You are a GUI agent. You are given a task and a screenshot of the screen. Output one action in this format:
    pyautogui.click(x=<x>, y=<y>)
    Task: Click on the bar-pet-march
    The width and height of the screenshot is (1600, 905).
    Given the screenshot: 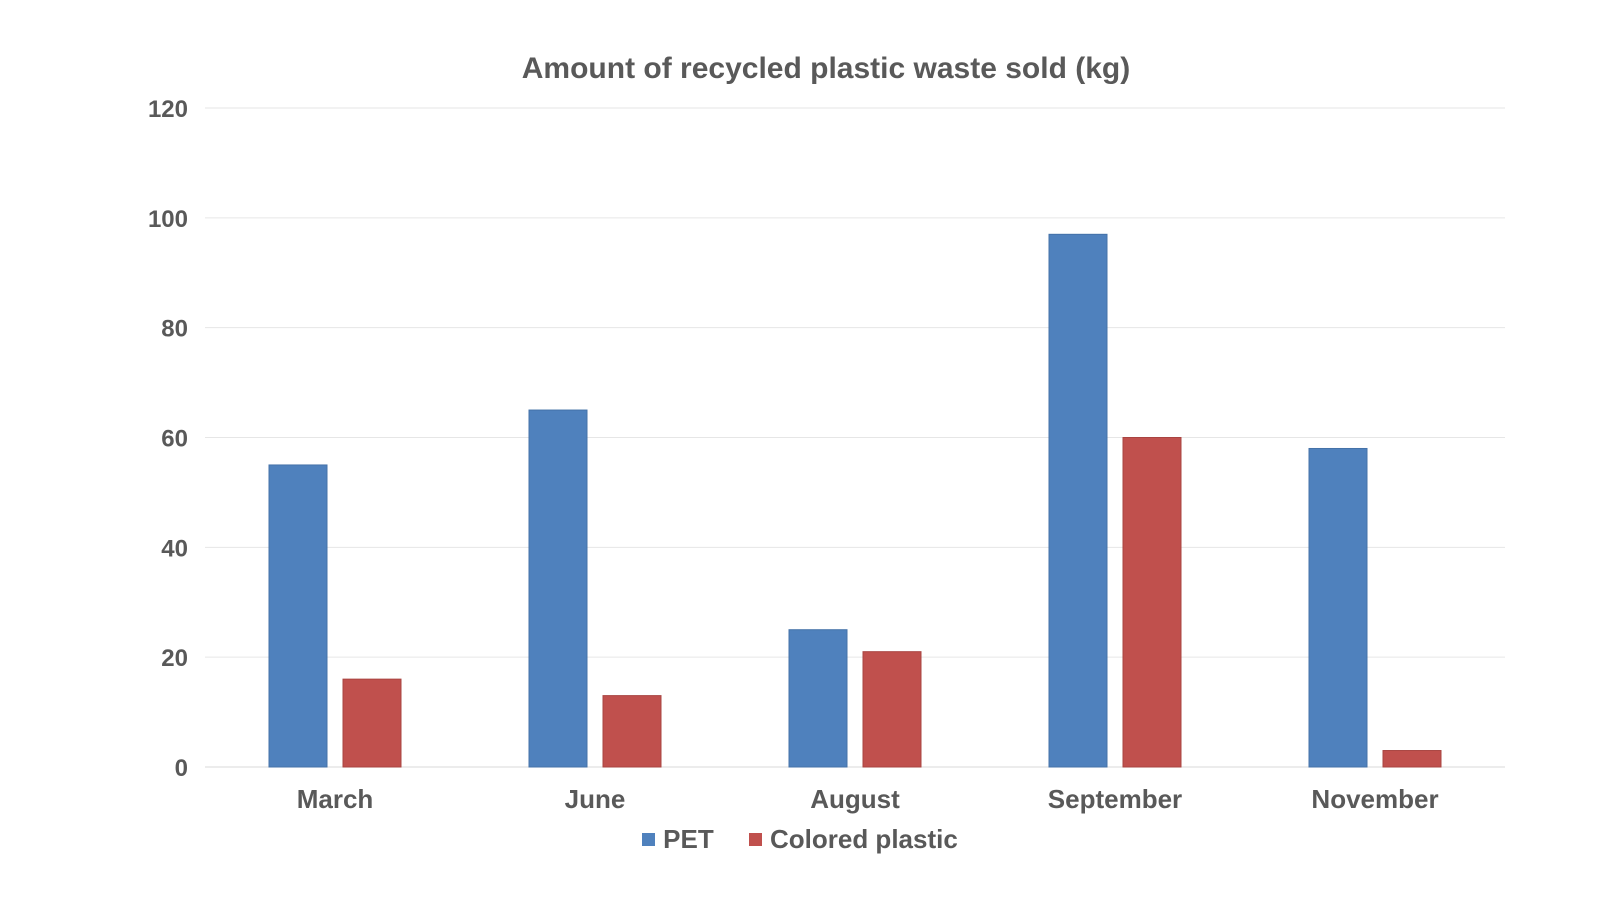 What is the action you would take?
    pyautogui.click(x=298, y=616)
    